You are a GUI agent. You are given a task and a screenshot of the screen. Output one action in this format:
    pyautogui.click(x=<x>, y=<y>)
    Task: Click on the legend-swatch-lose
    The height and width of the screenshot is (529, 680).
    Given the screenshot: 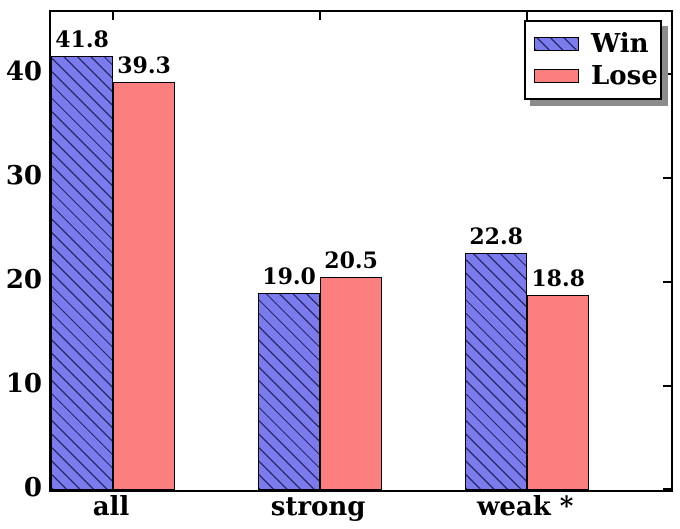 What is the action you would take?
    pyautogui.click(x=556, y=76)
    